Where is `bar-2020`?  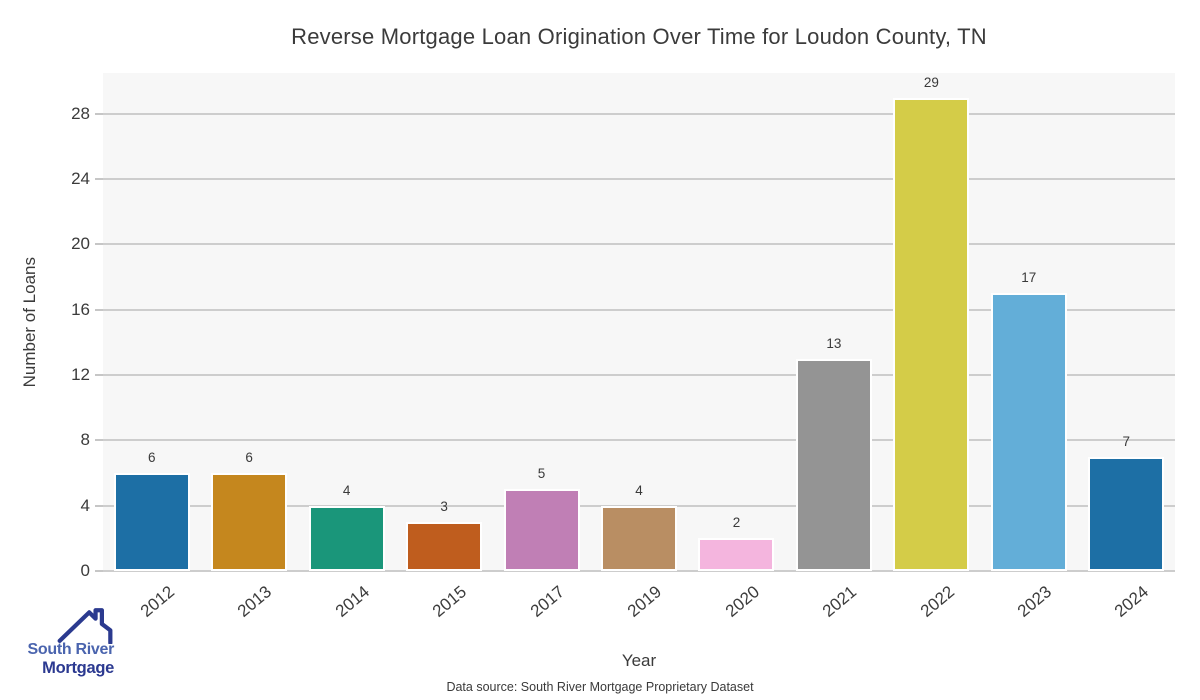 bar-2020 is located at coordinates (736, 554).